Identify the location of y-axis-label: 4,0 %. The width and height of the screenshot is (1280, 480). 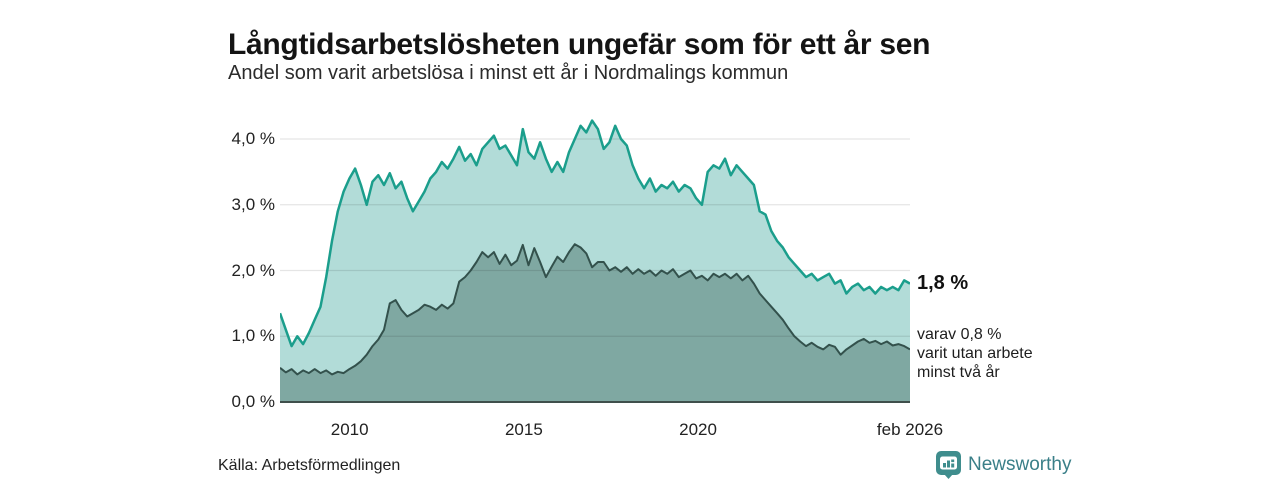
(253, 138).